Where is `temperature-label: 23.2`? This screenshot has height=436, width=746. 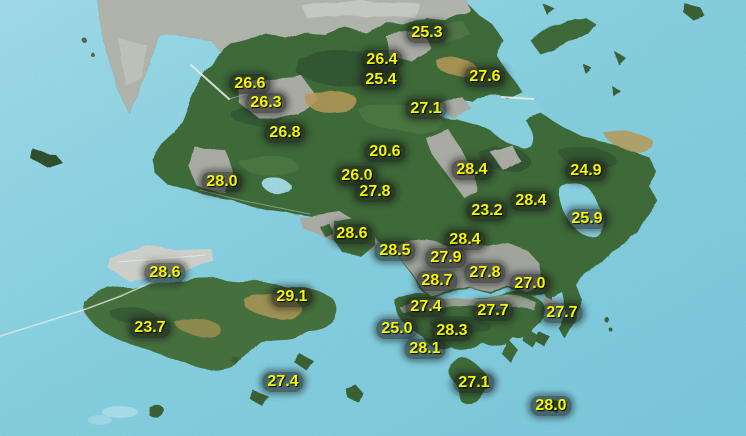
temperature-label: 23.2 is located at coordinates (487, 211).